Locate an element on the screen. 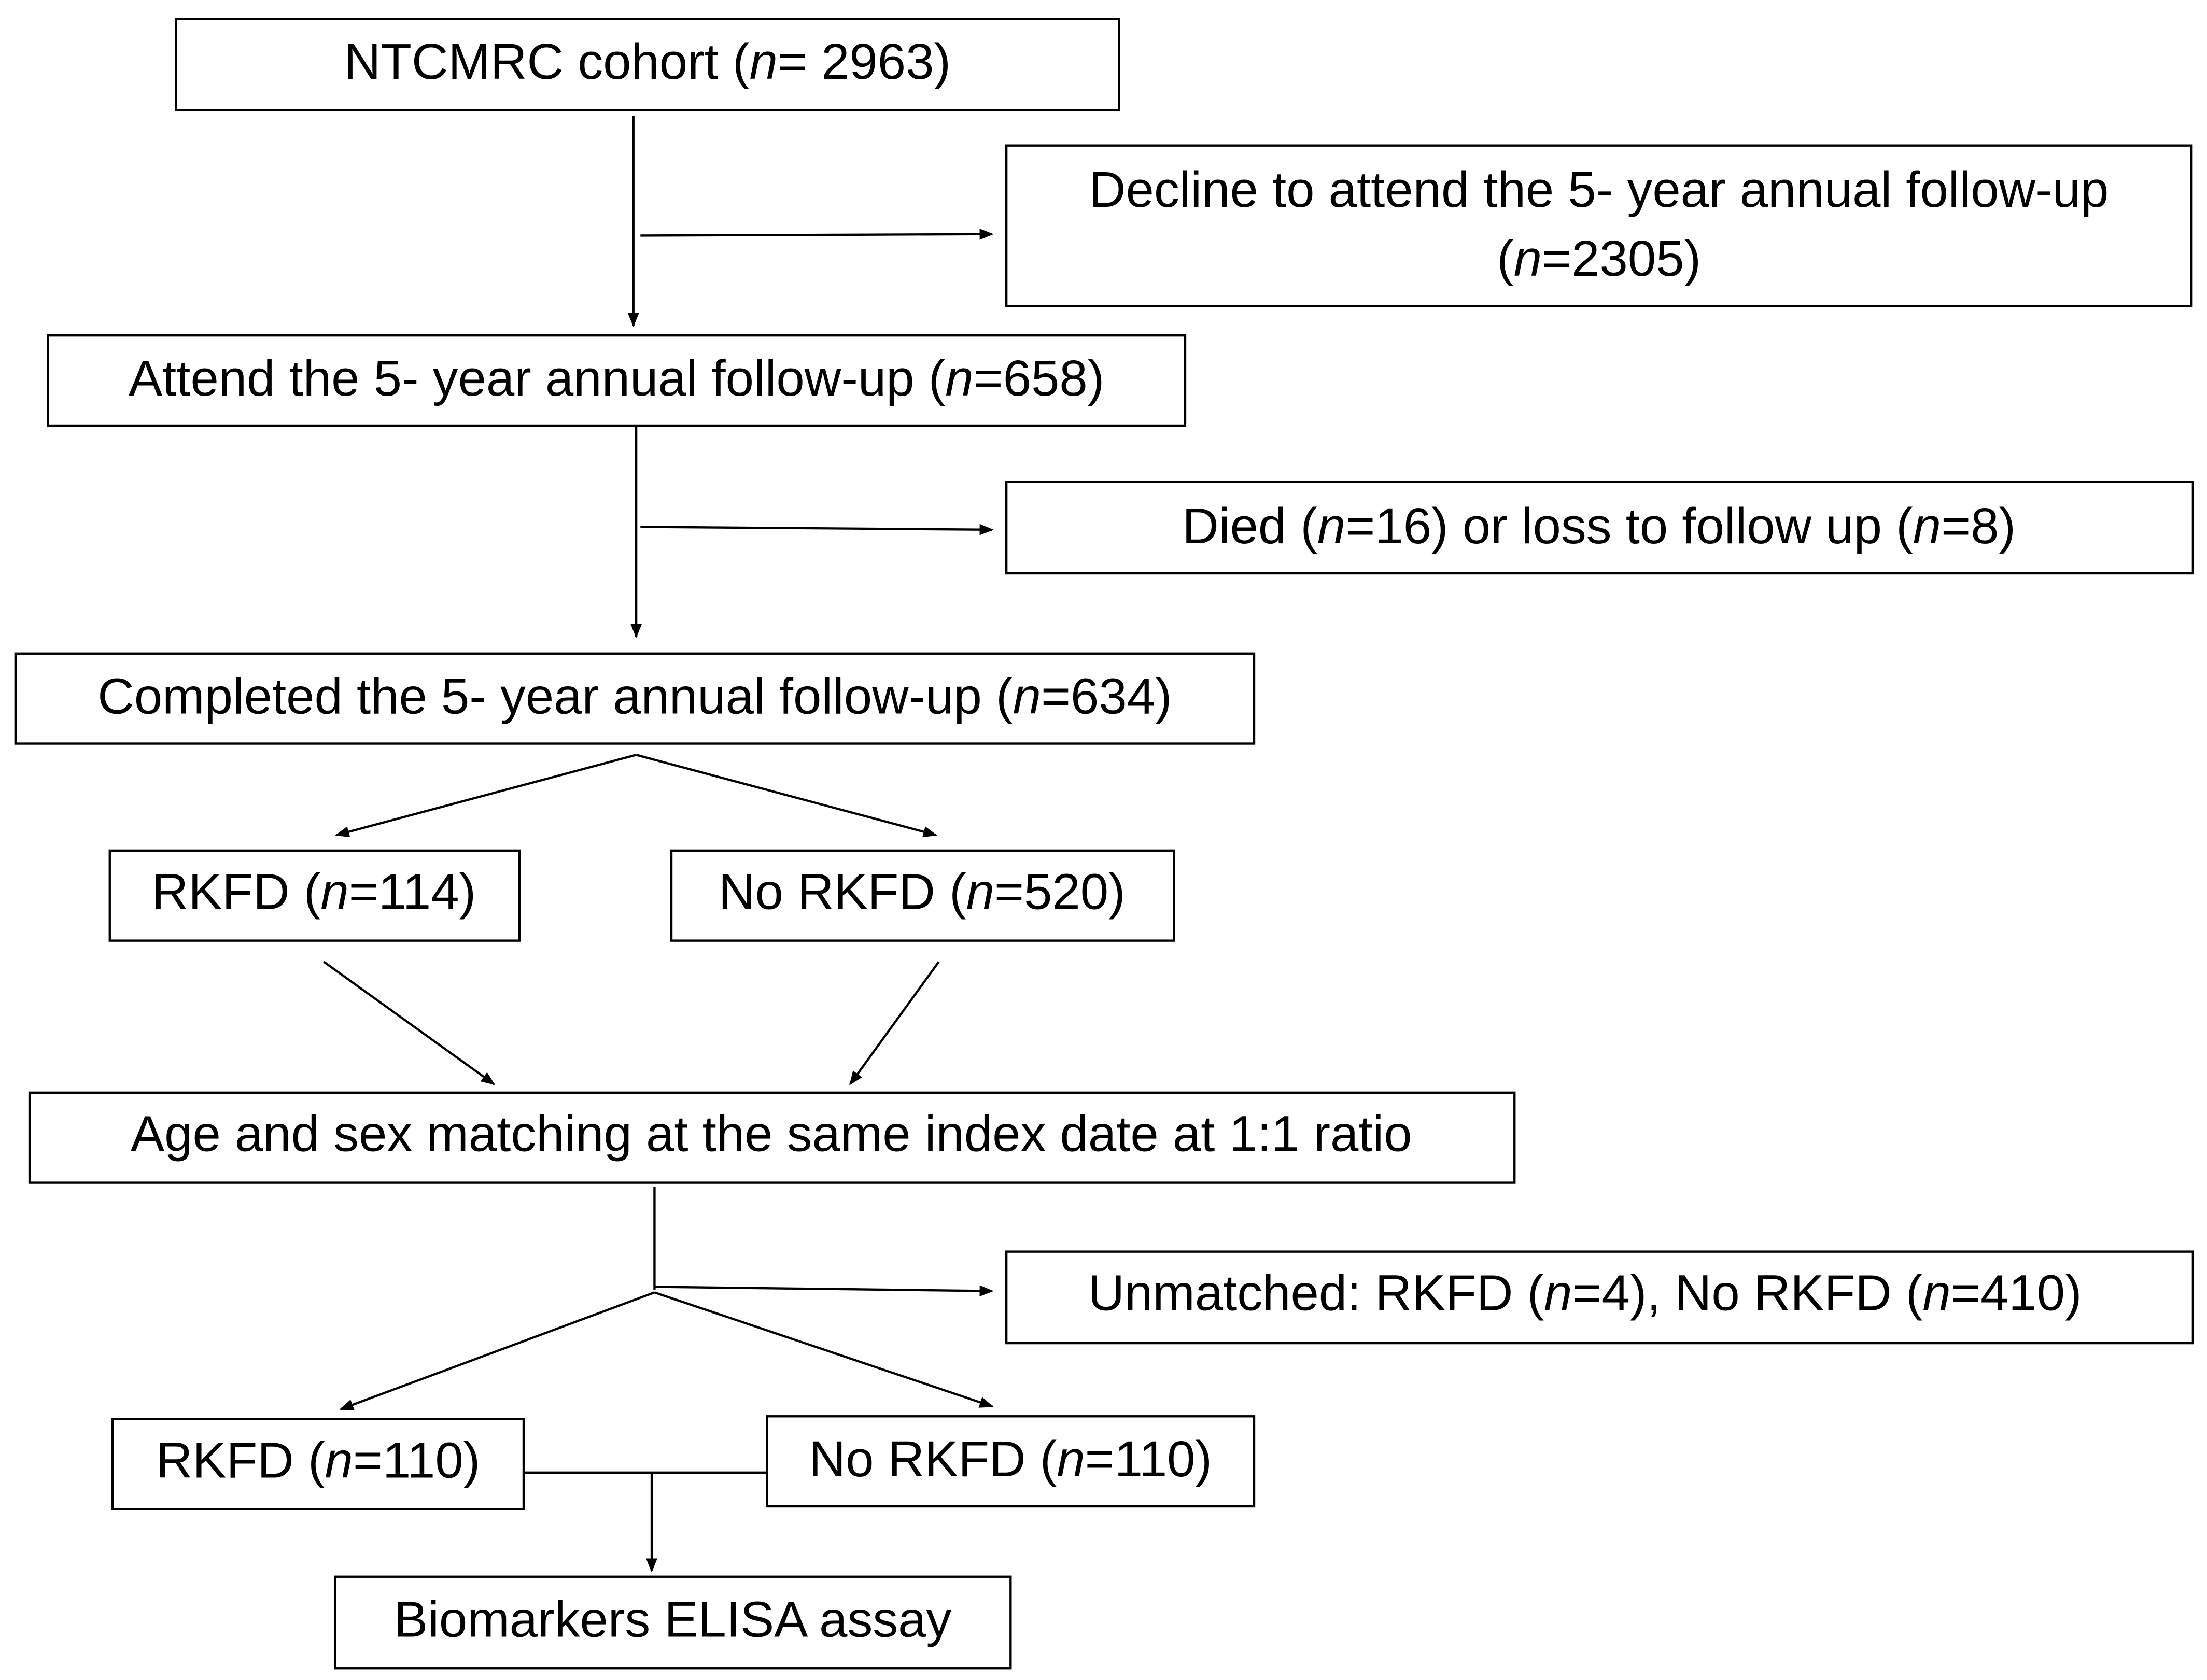  label-text: =2305) is located at coordinates (1622, 259).